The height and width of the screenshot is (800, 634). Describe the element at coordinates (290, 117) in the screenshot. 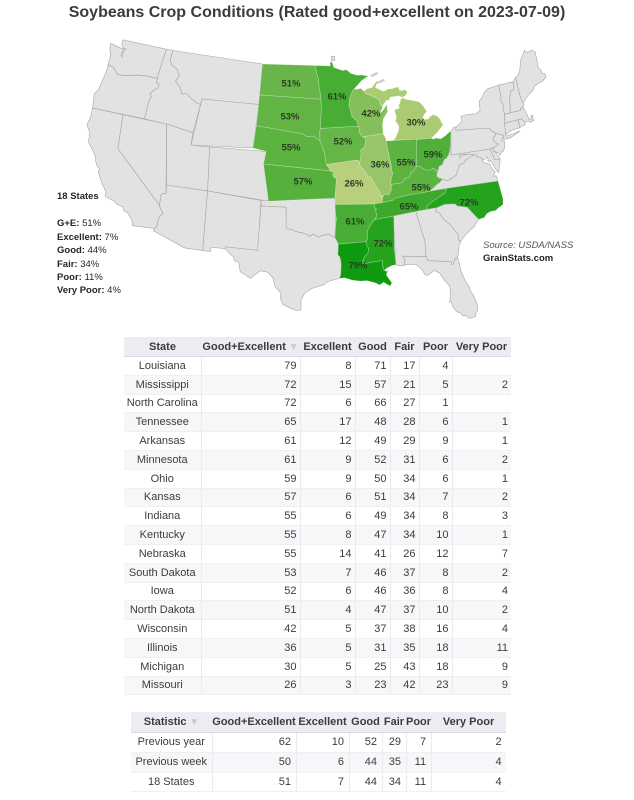

I see `svg-text: 53%` at that location.